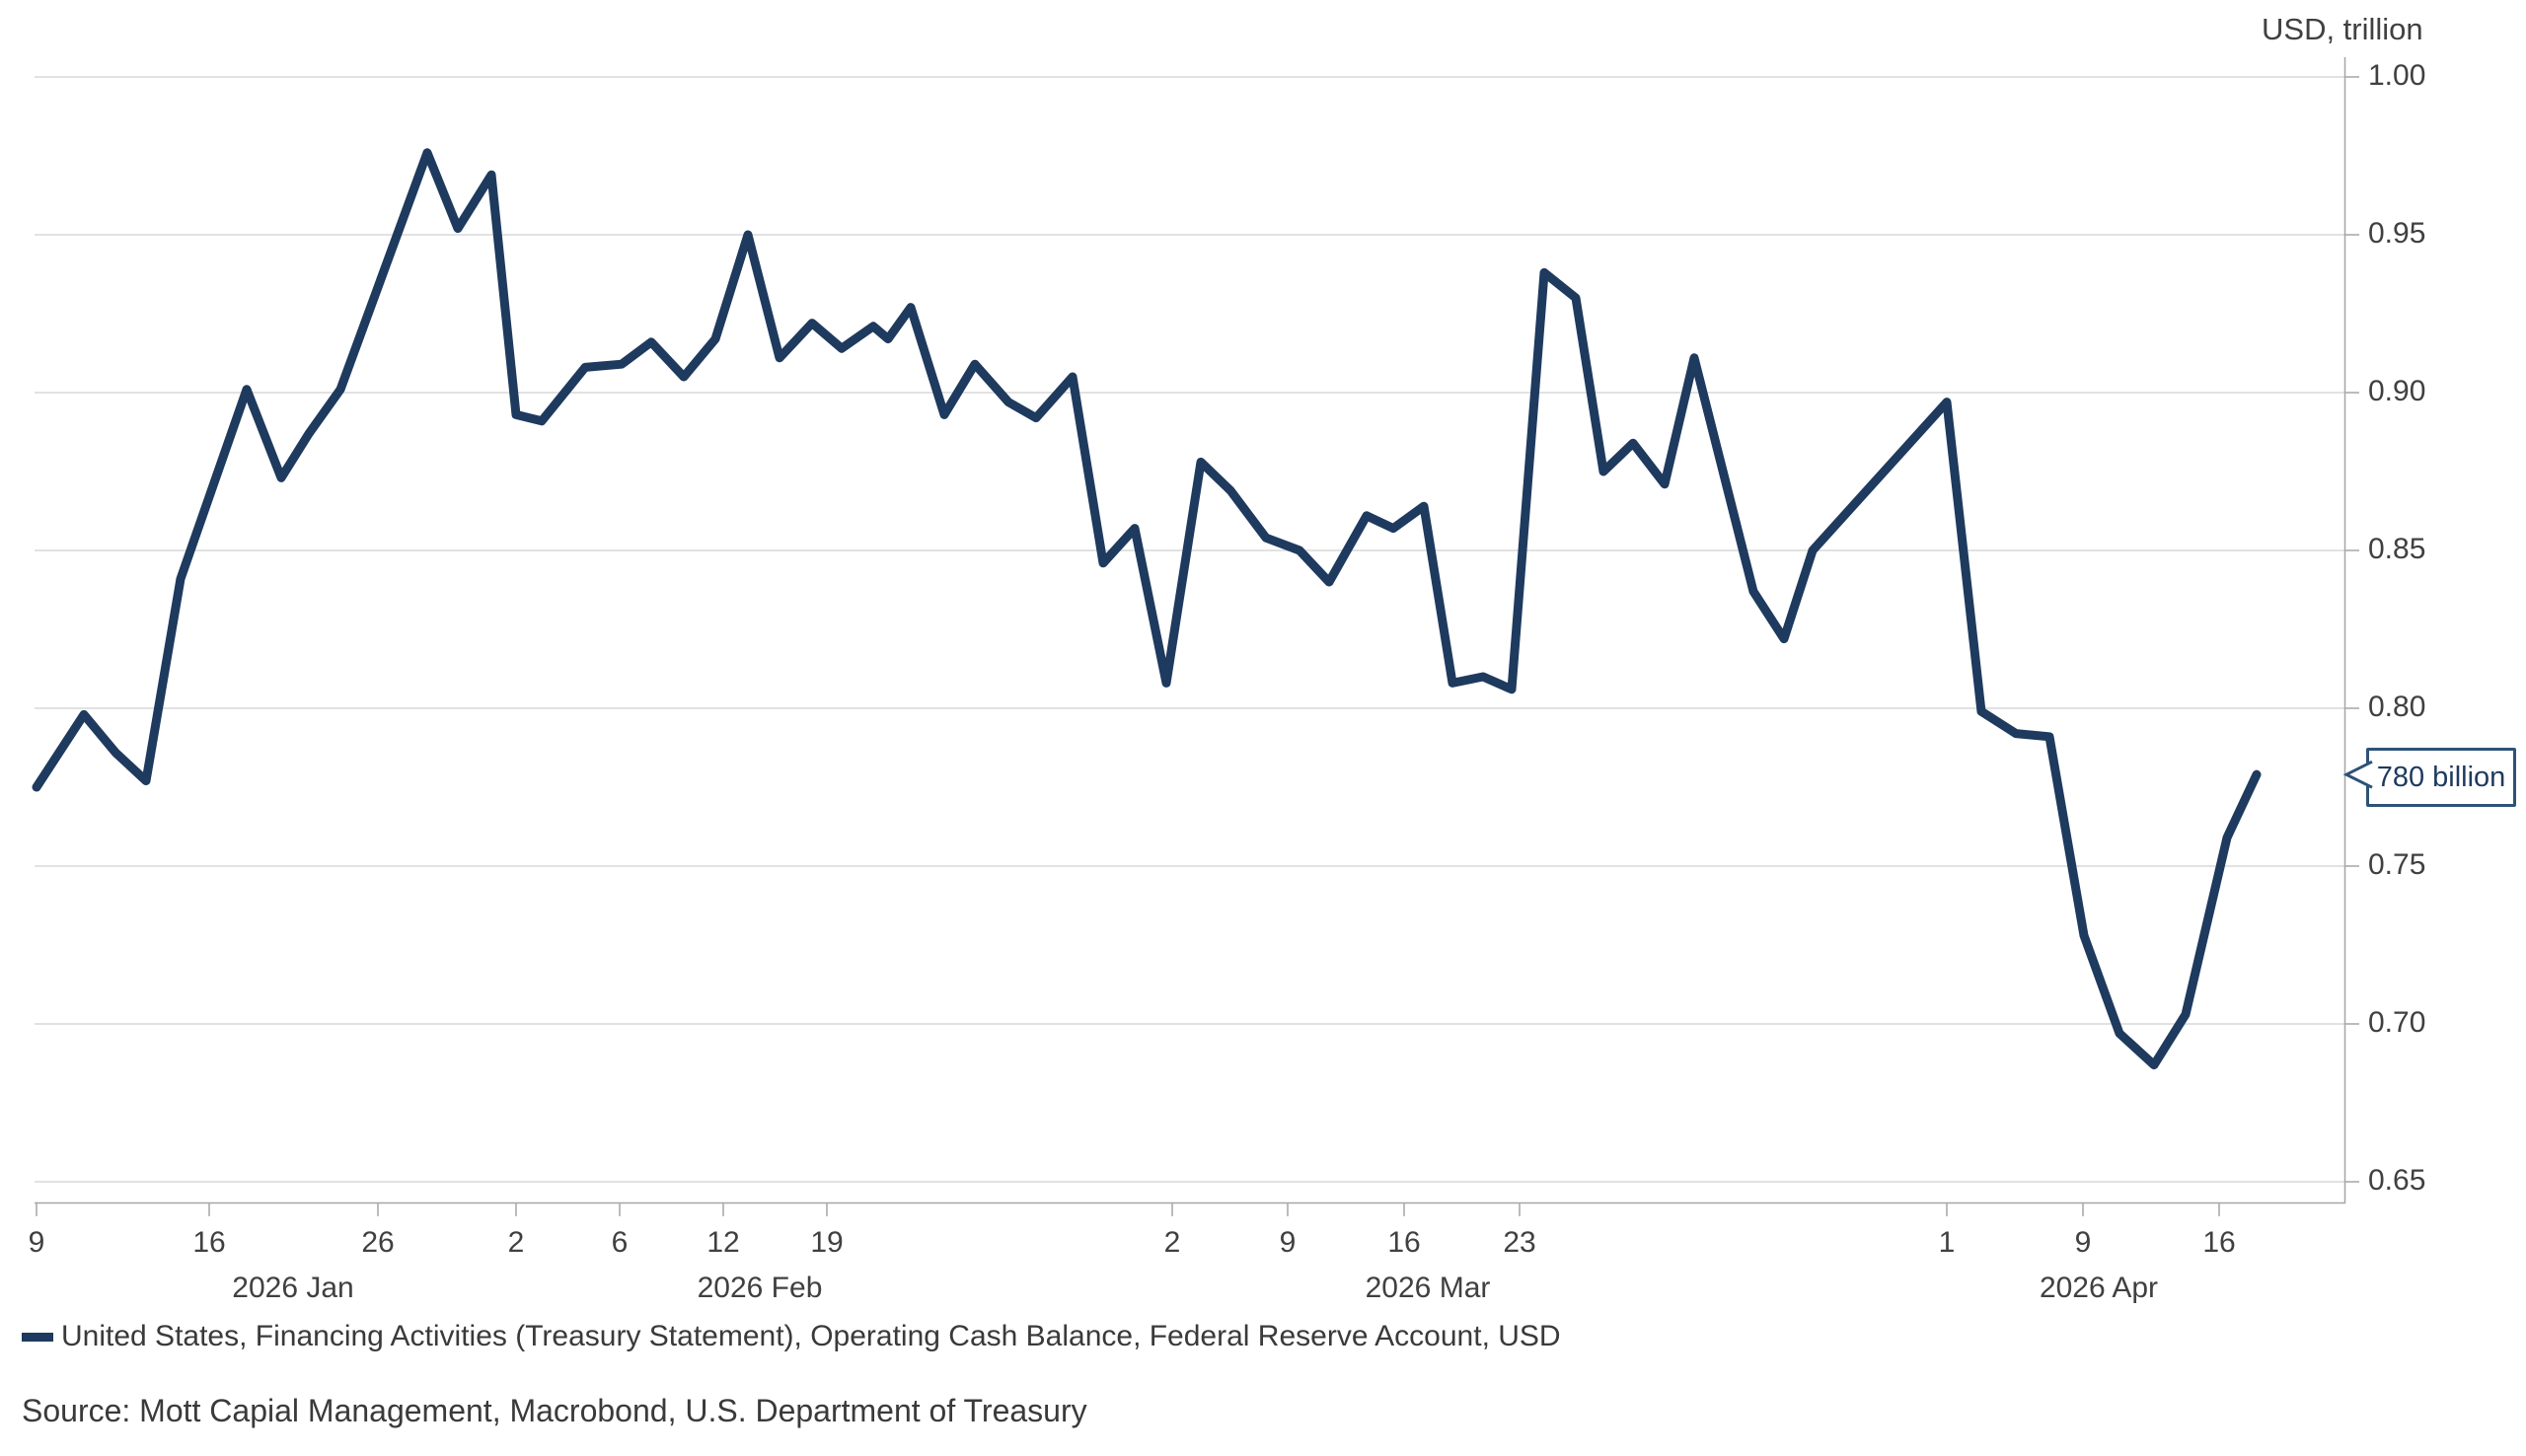  Describe the element at coordinates (2397, 75) in the screenshot. I see `y-tick-label: 1.00` at that location.